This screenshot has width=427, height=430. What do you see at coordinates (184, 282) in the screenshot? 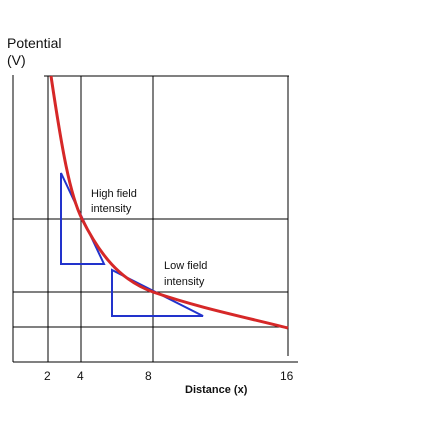
I see `annotation-low-line2: intensity` at bounding box center [184, 282].